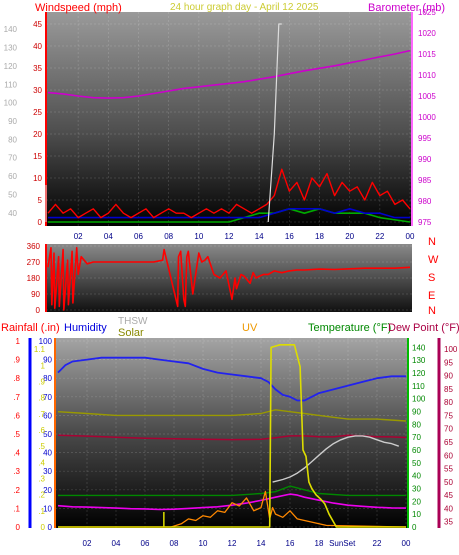 Image resolution: width=459 pixels, height=555 pixels. I want to click on rain-x-tick-label: 12, so click(232, 543).